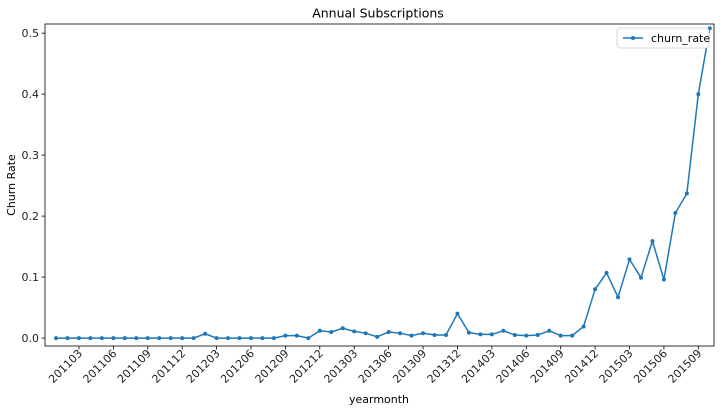 Image resolution: width=724 pixels, height=411 pixels. What do you see at coordinates (581, 366) in the screenshot?
I see `x-tick-label: 201412` at bounding box center [581, 366].